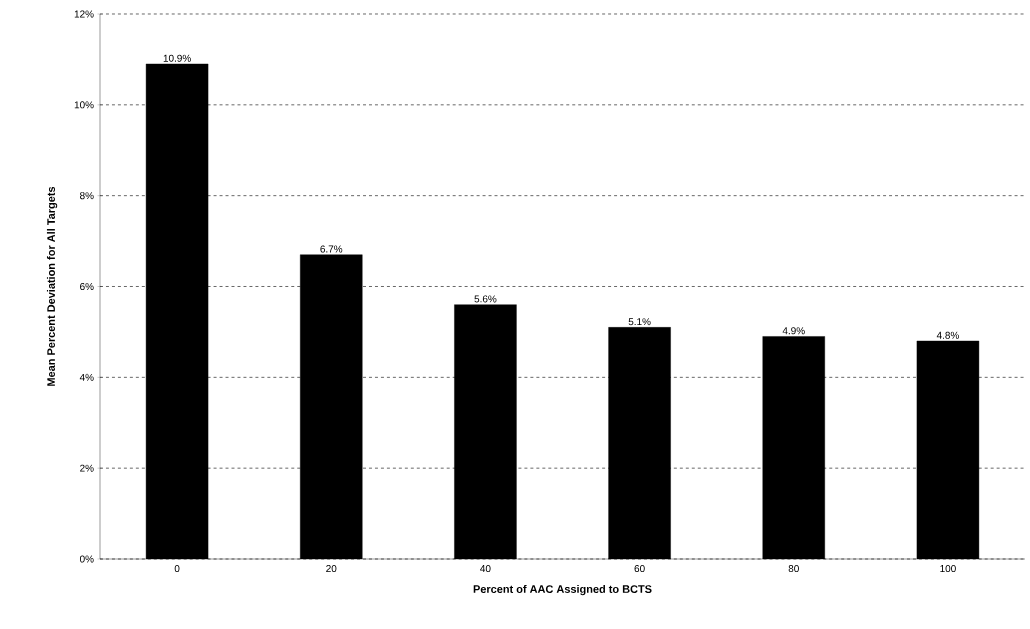  I want to click on data-label: 10.9%, so click(177, 58).